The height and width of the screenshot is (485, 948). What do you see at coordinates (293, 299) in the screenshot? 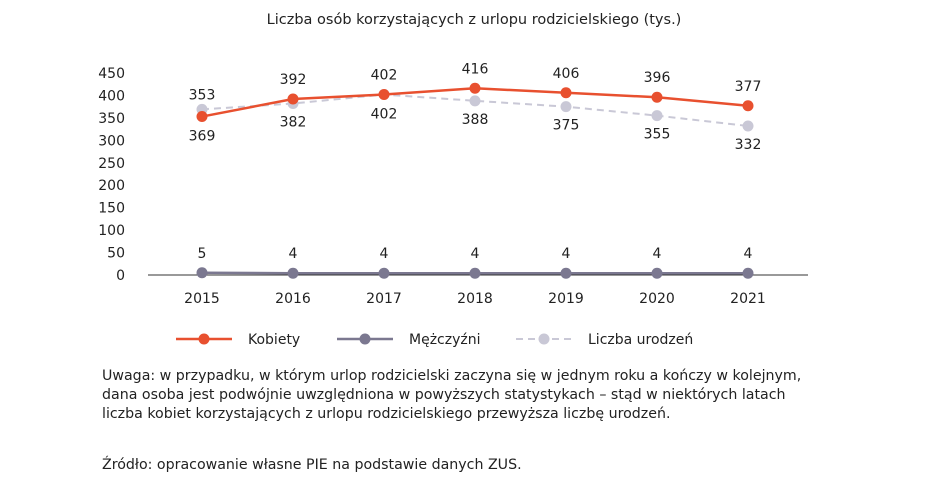
I see `x-tick-label: 2016` at bounding box center [293, 299].